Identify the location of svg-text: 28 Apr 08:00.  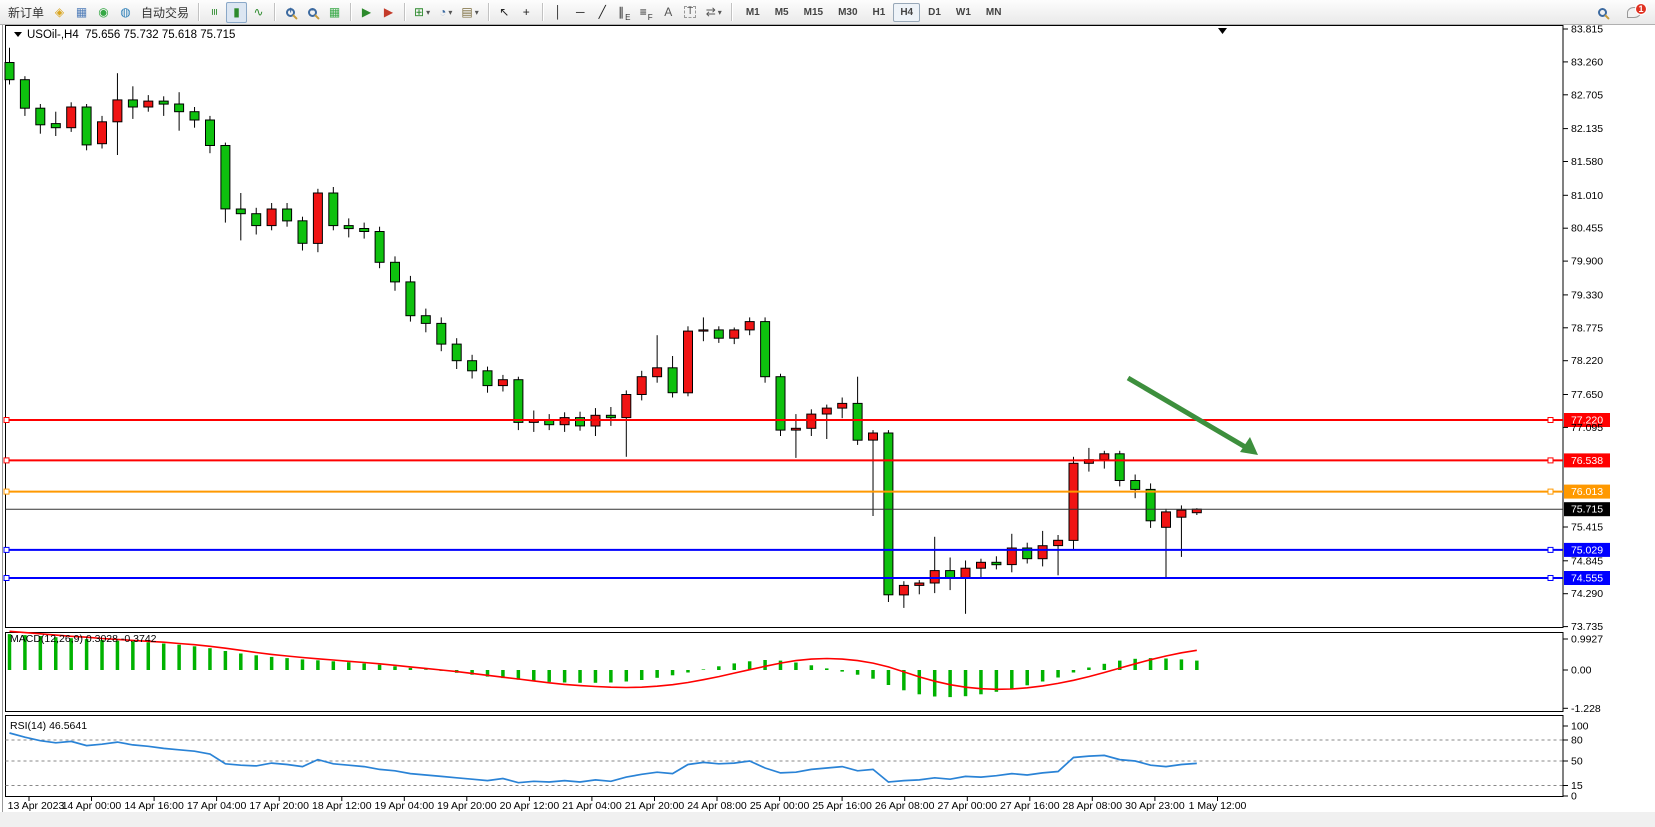
(1093, 806).